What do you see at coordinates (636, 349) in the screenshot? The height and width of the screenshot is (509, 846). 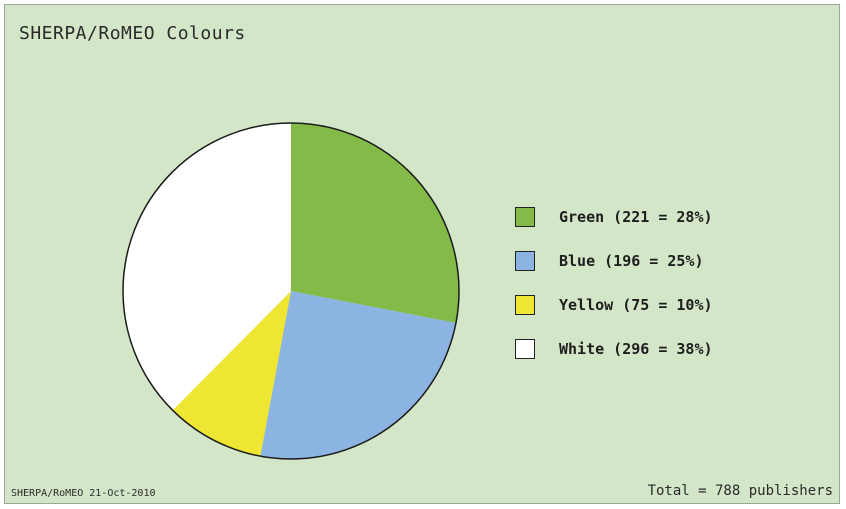 I see `legend-label-white: White (296 = 38%)` at bounding box center [636, 349].